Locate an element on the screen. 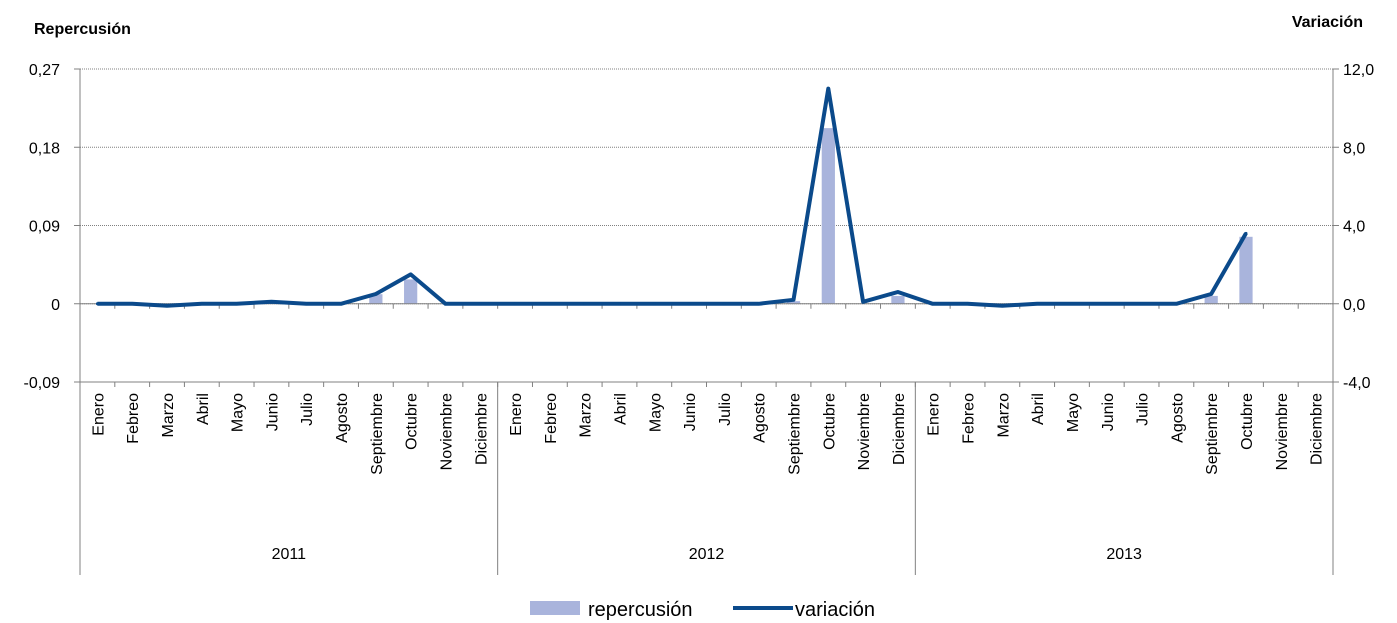 The width and height of the screenshot is (1397, 623). left-tick-label: 0 is located at coordinates (55, 305).